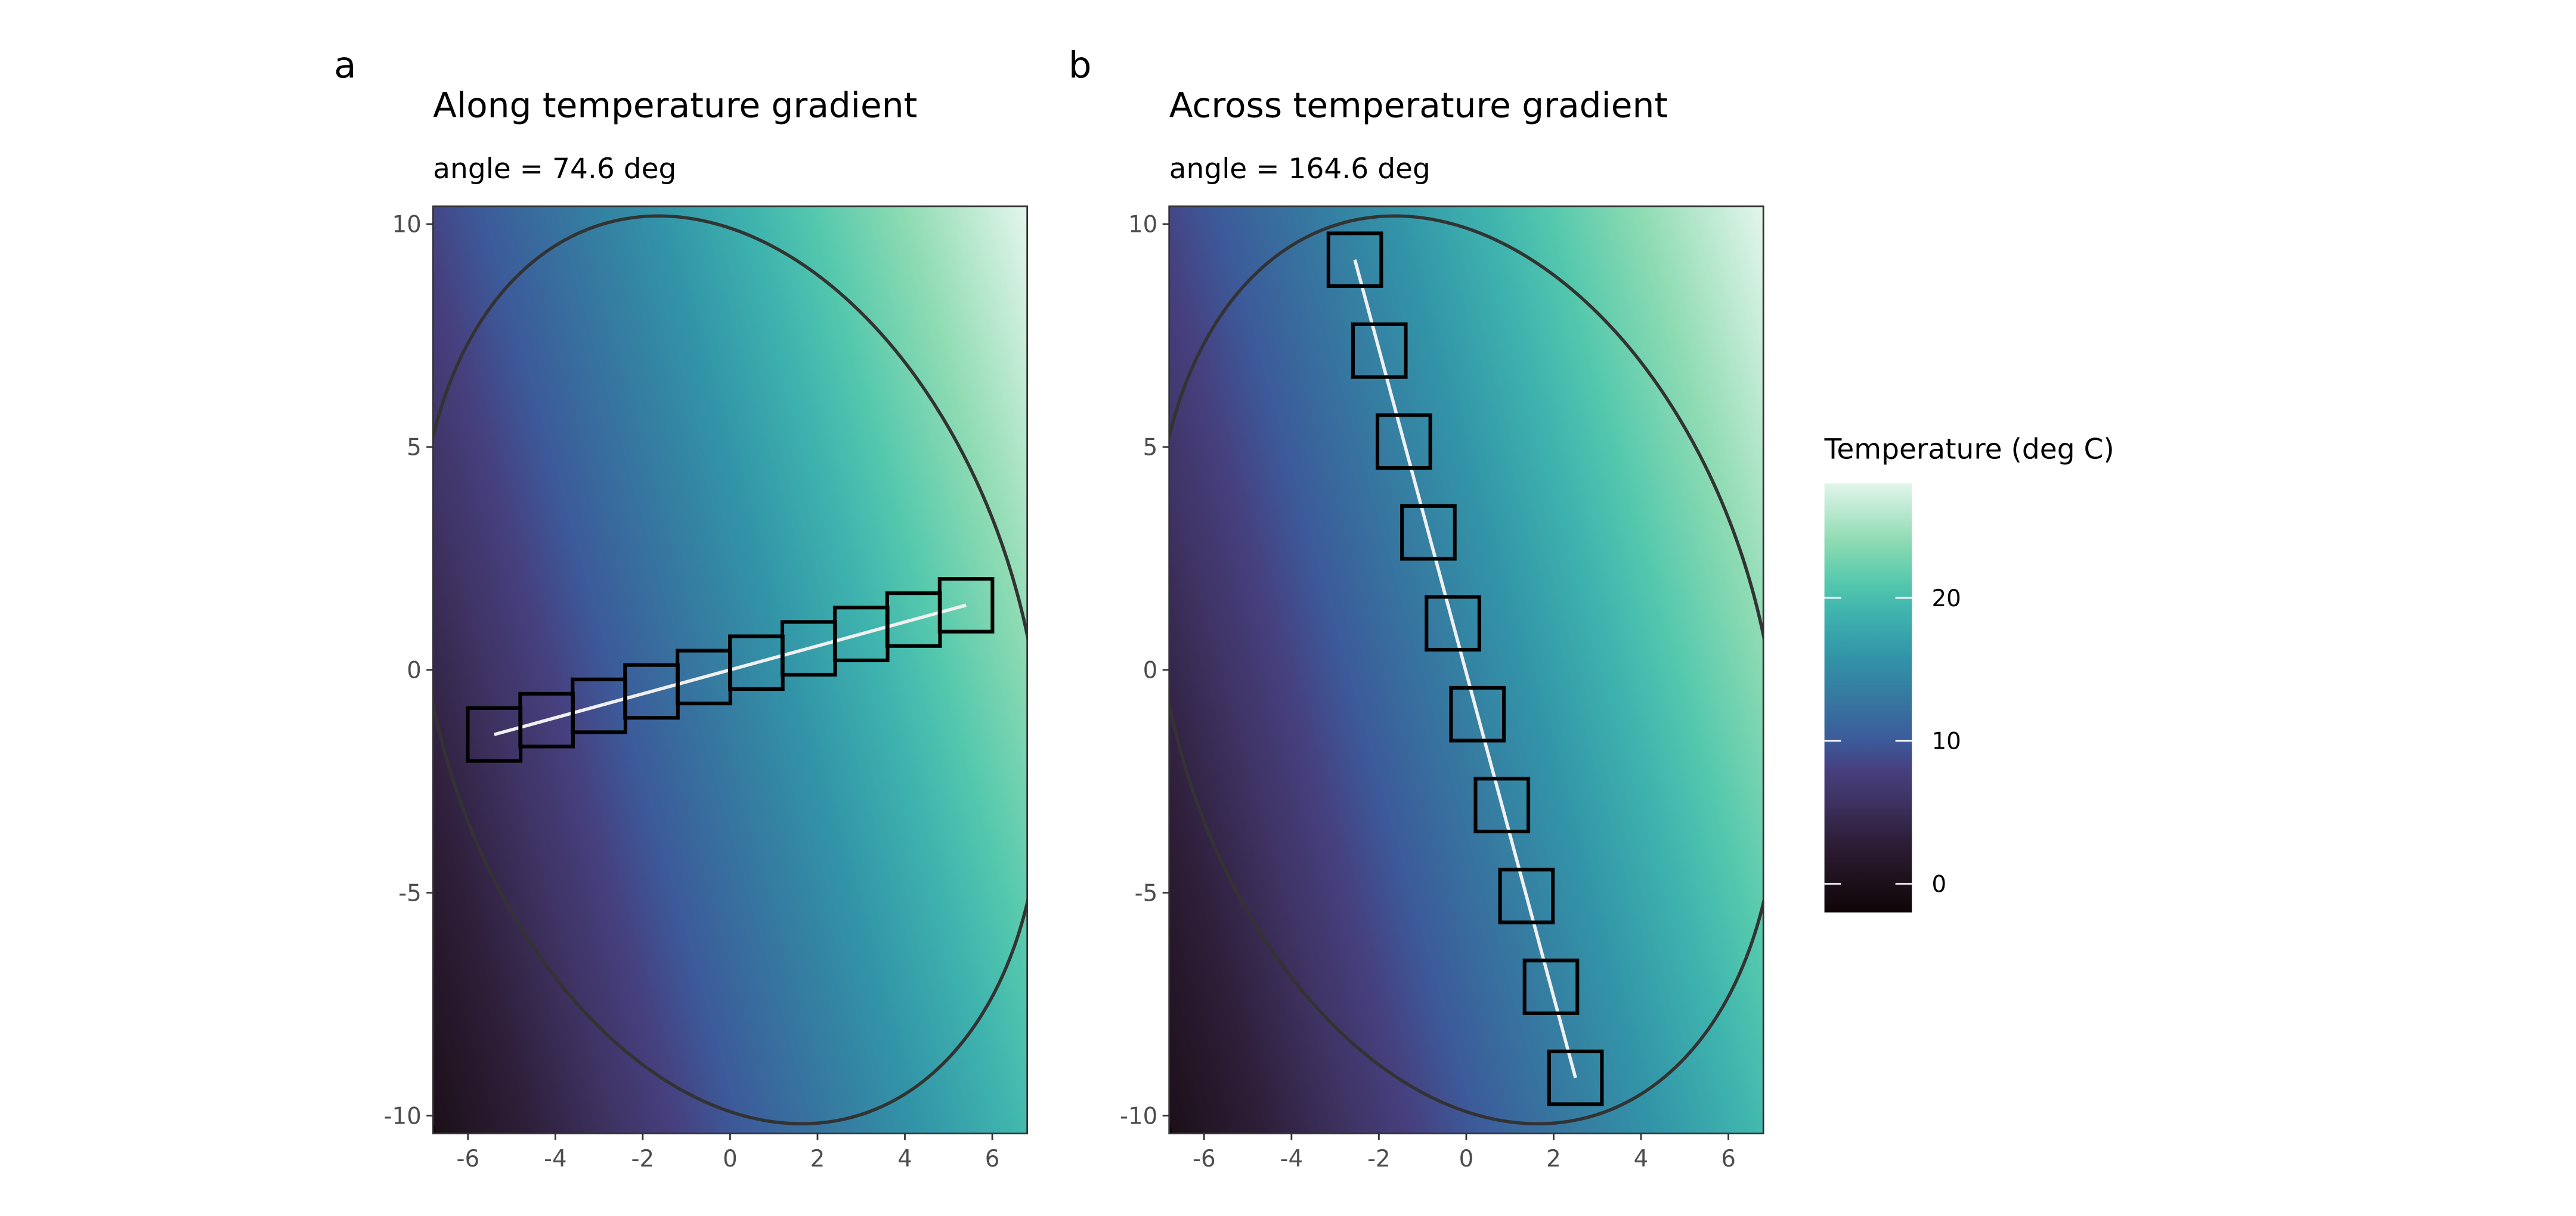 The width and height of the screenshot is (2576, 1216). What do you see at coordinates (1868, 698) in the screenshot?
I see `colorbar` at bounding box center [1868, 698].